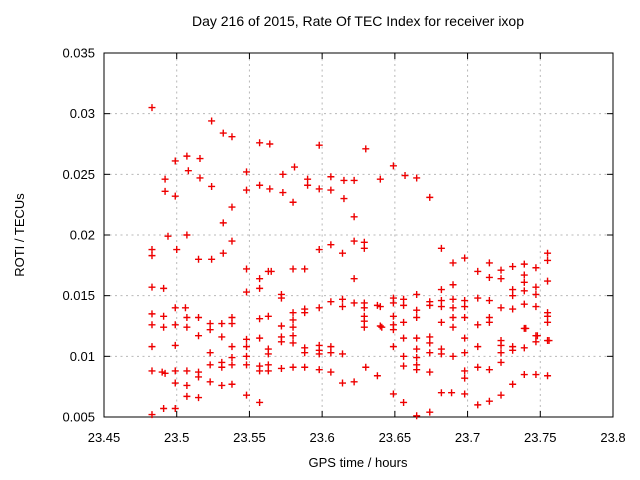 The image size is (640, 480). I want to click on y-tick-label: 0.01, so click(82, 356).